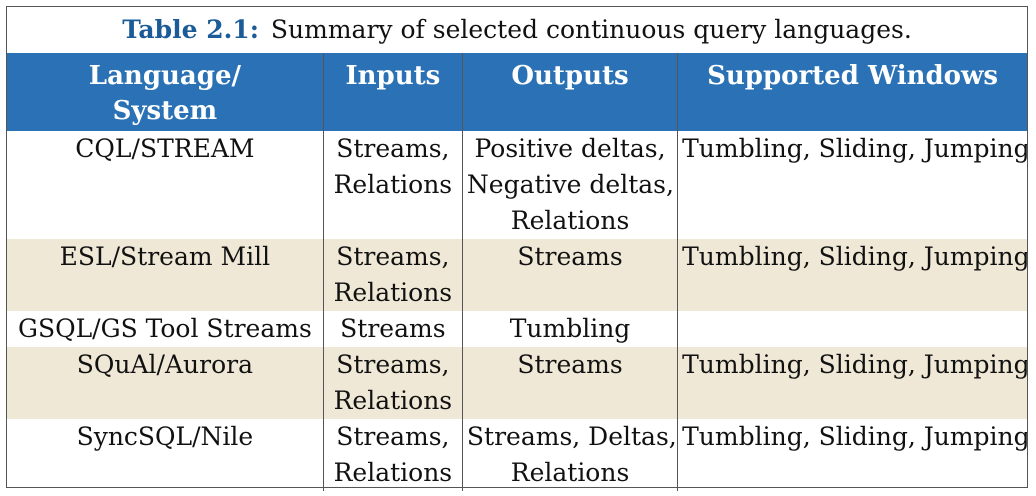  Describe the element at coordinates (569, 92) in the screenshot. I see `header-outputs: Outputs` at that location.